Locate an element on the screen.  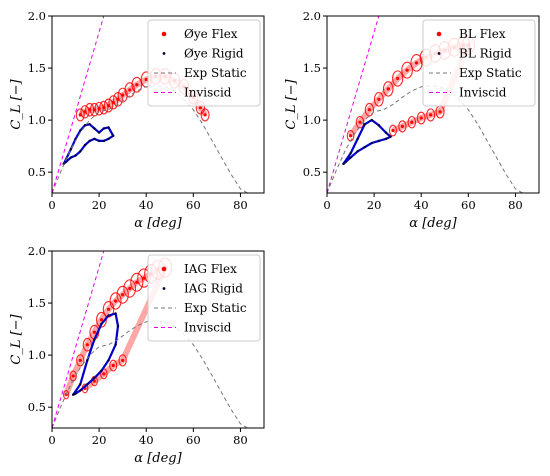
flex-band is located at coordinates (116, 330).